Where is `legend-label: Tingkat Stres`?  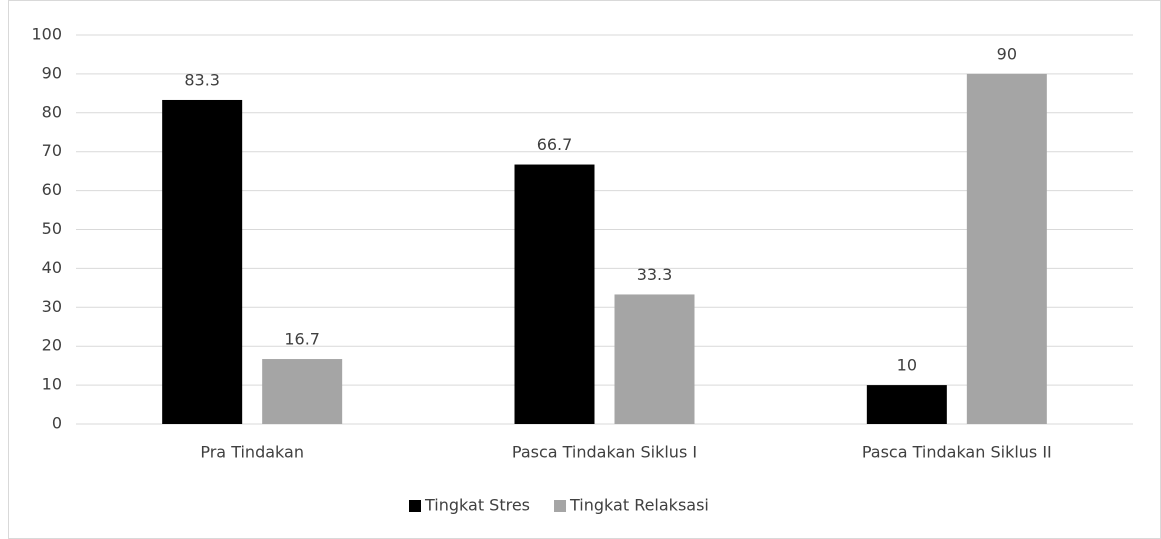 legend-label: Tingkat Stres is located at coordinates (477, 505).